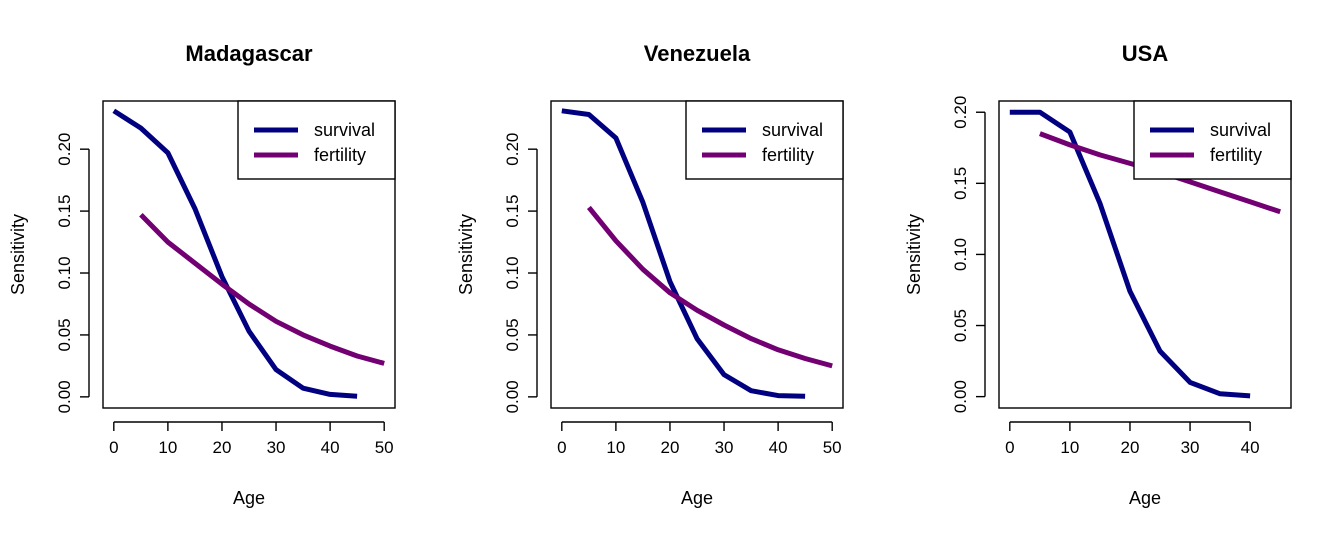 This screenshot has height=537, width=1344. I want to click on chart-title: Madagascar, so click(249, 53).